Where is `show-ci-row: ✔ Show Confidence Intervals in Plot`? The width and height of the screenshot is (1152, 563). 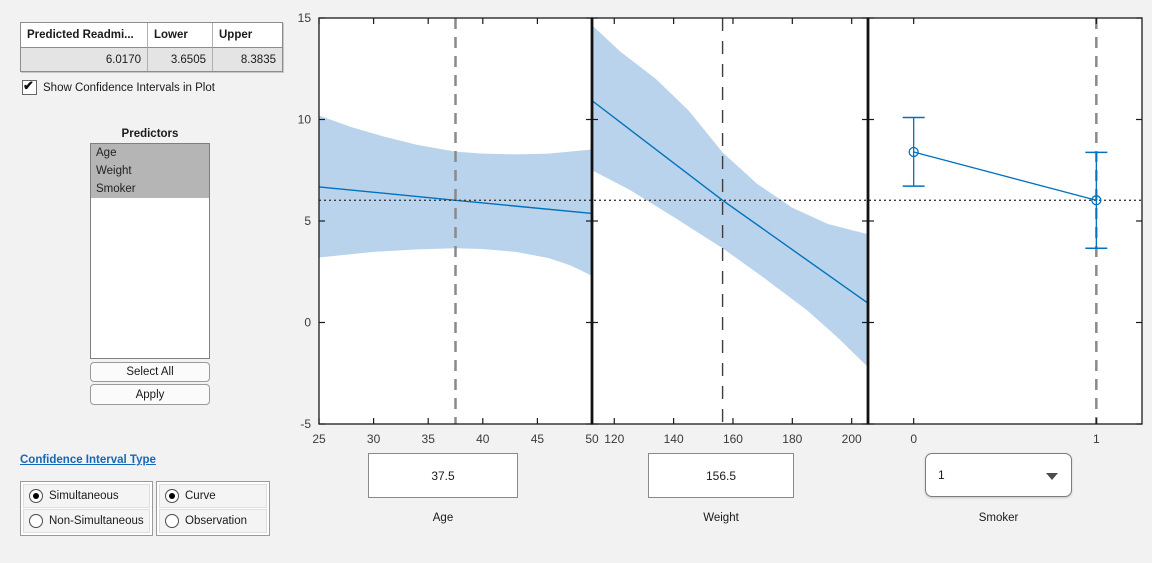 show-ci-row: ✔ Show Confidence Intervals in Plot is located at coordinates (118, 86).